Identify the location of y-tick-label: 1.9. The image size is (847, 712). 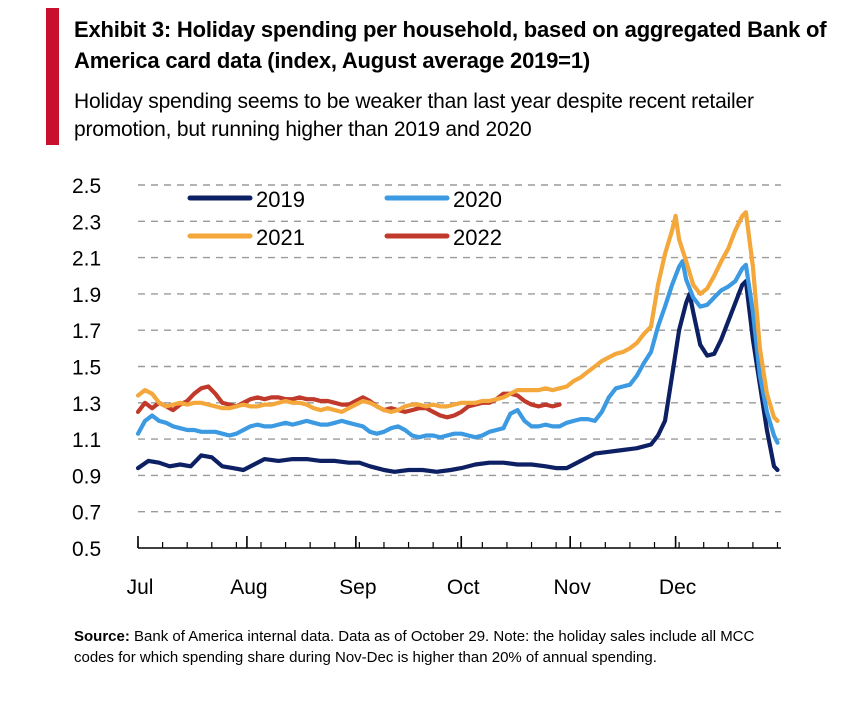
(86, 295).